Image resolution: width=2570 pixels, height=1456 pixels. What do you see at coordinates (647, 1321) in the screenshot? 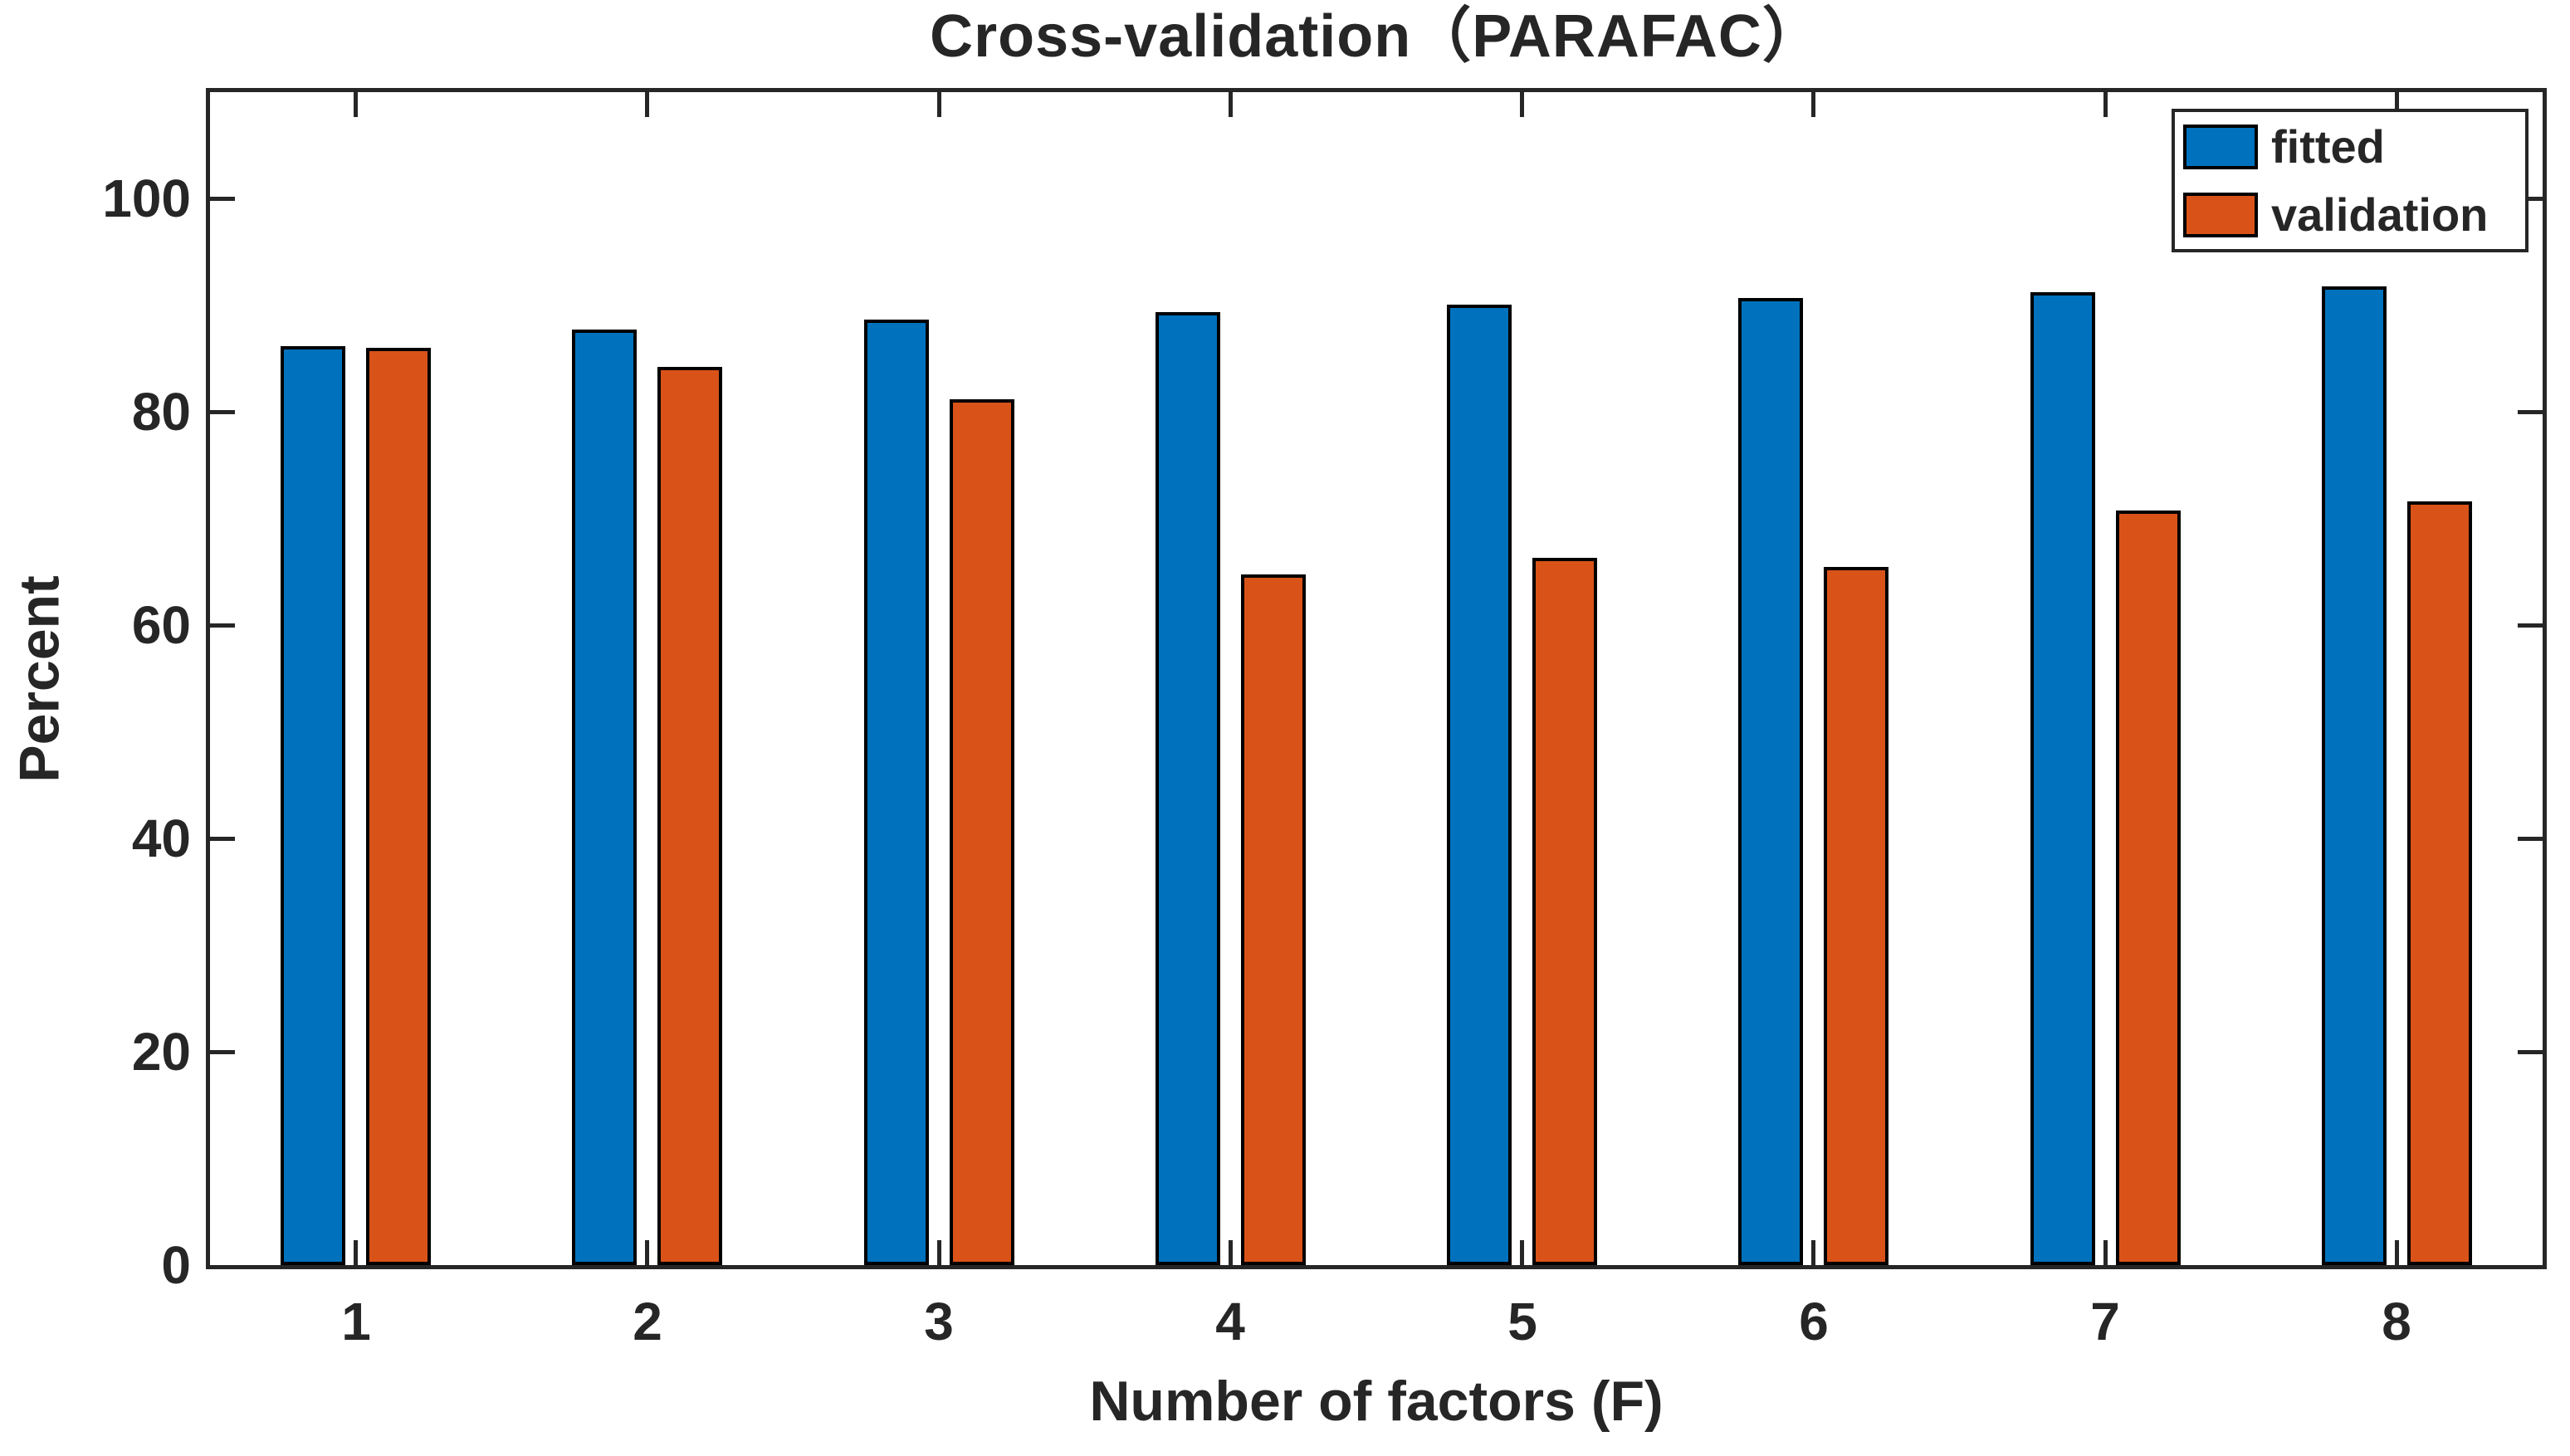
I see `x-tick-label-2: 2` at bounding box center [647, 1321].